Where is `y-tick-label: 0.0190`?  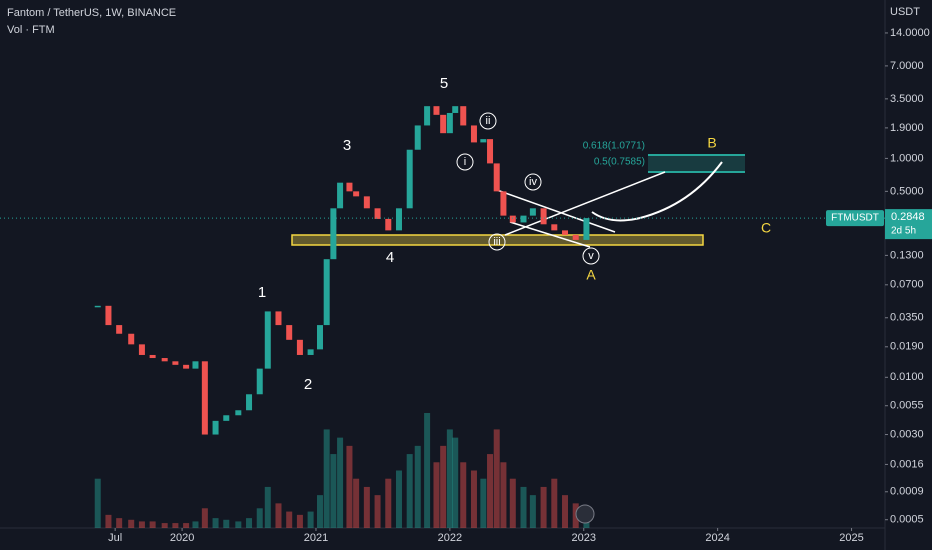
y-tick-label: 0.0190 is located at coordinates (907, 347).